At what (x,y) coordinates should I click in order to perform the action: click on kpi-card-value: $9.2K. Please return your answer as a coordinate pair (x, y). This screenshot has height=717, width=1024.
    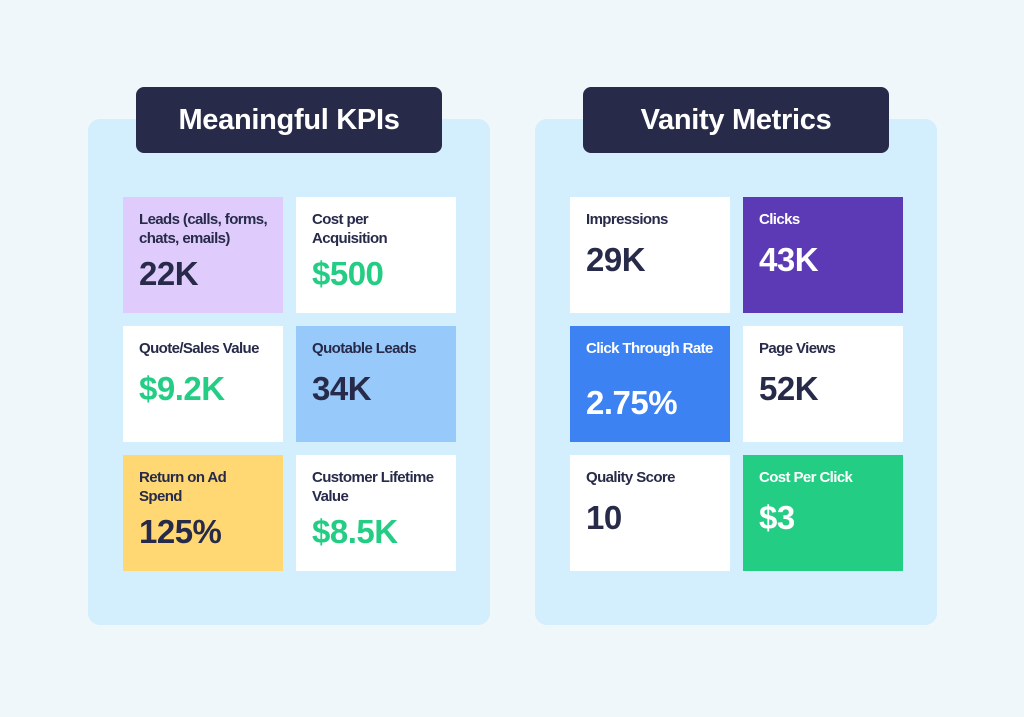
    Looking at the image, I should click on (182, 388).